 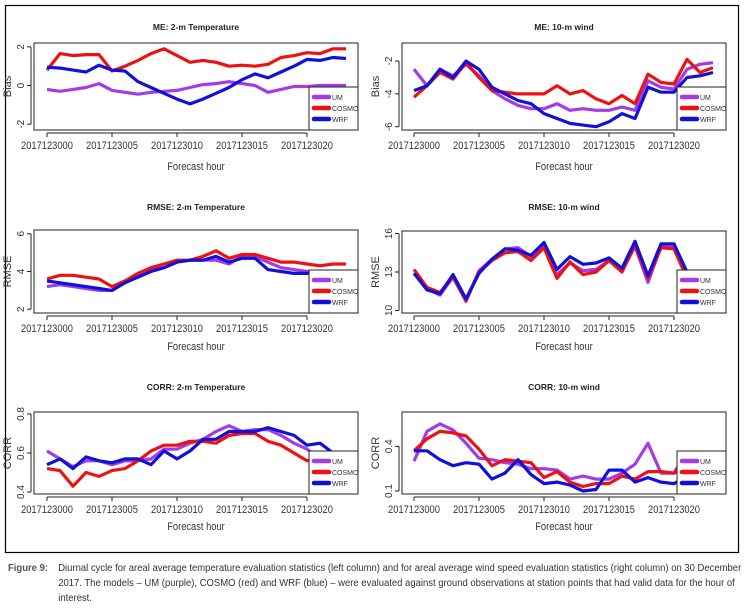 I want to click on chart-title: RMSE: 2-m Temperature, so click(x=196, y=207).